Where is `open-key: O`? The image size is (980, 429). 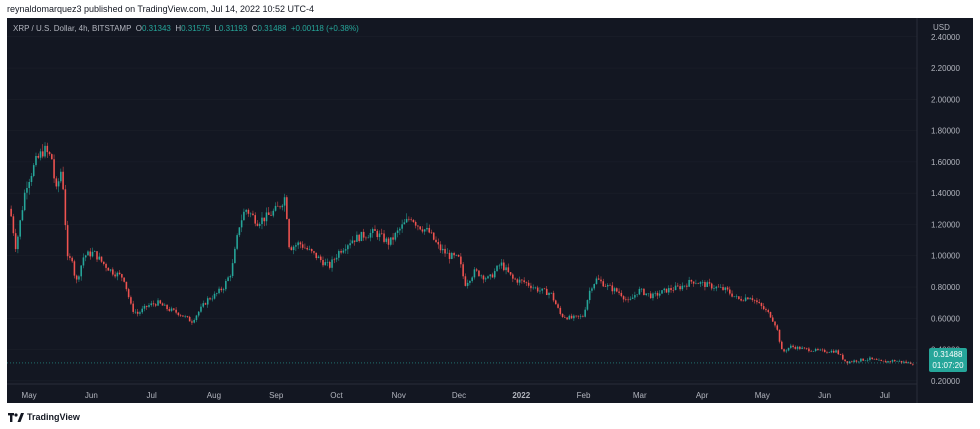
open-key: O is located at coordinates (138, 28).